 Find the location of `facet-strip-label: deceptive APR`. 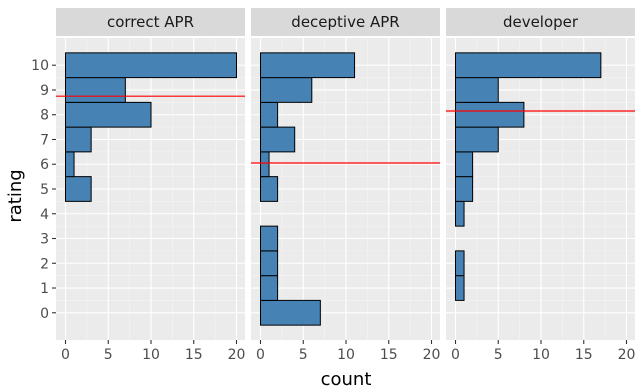

facet-strip-label: deceptive APR is located at coordinates (345, 22).